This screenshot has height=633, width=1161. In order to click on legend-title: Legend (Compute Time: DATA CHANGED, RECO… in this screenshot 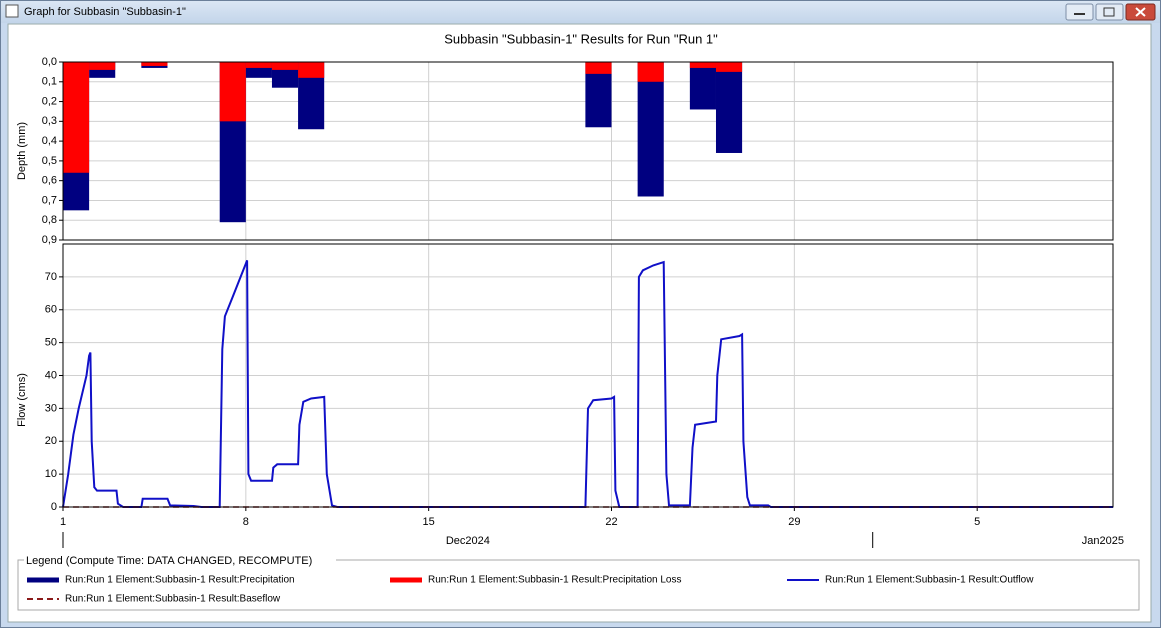, I will do `click(169, 561)`.